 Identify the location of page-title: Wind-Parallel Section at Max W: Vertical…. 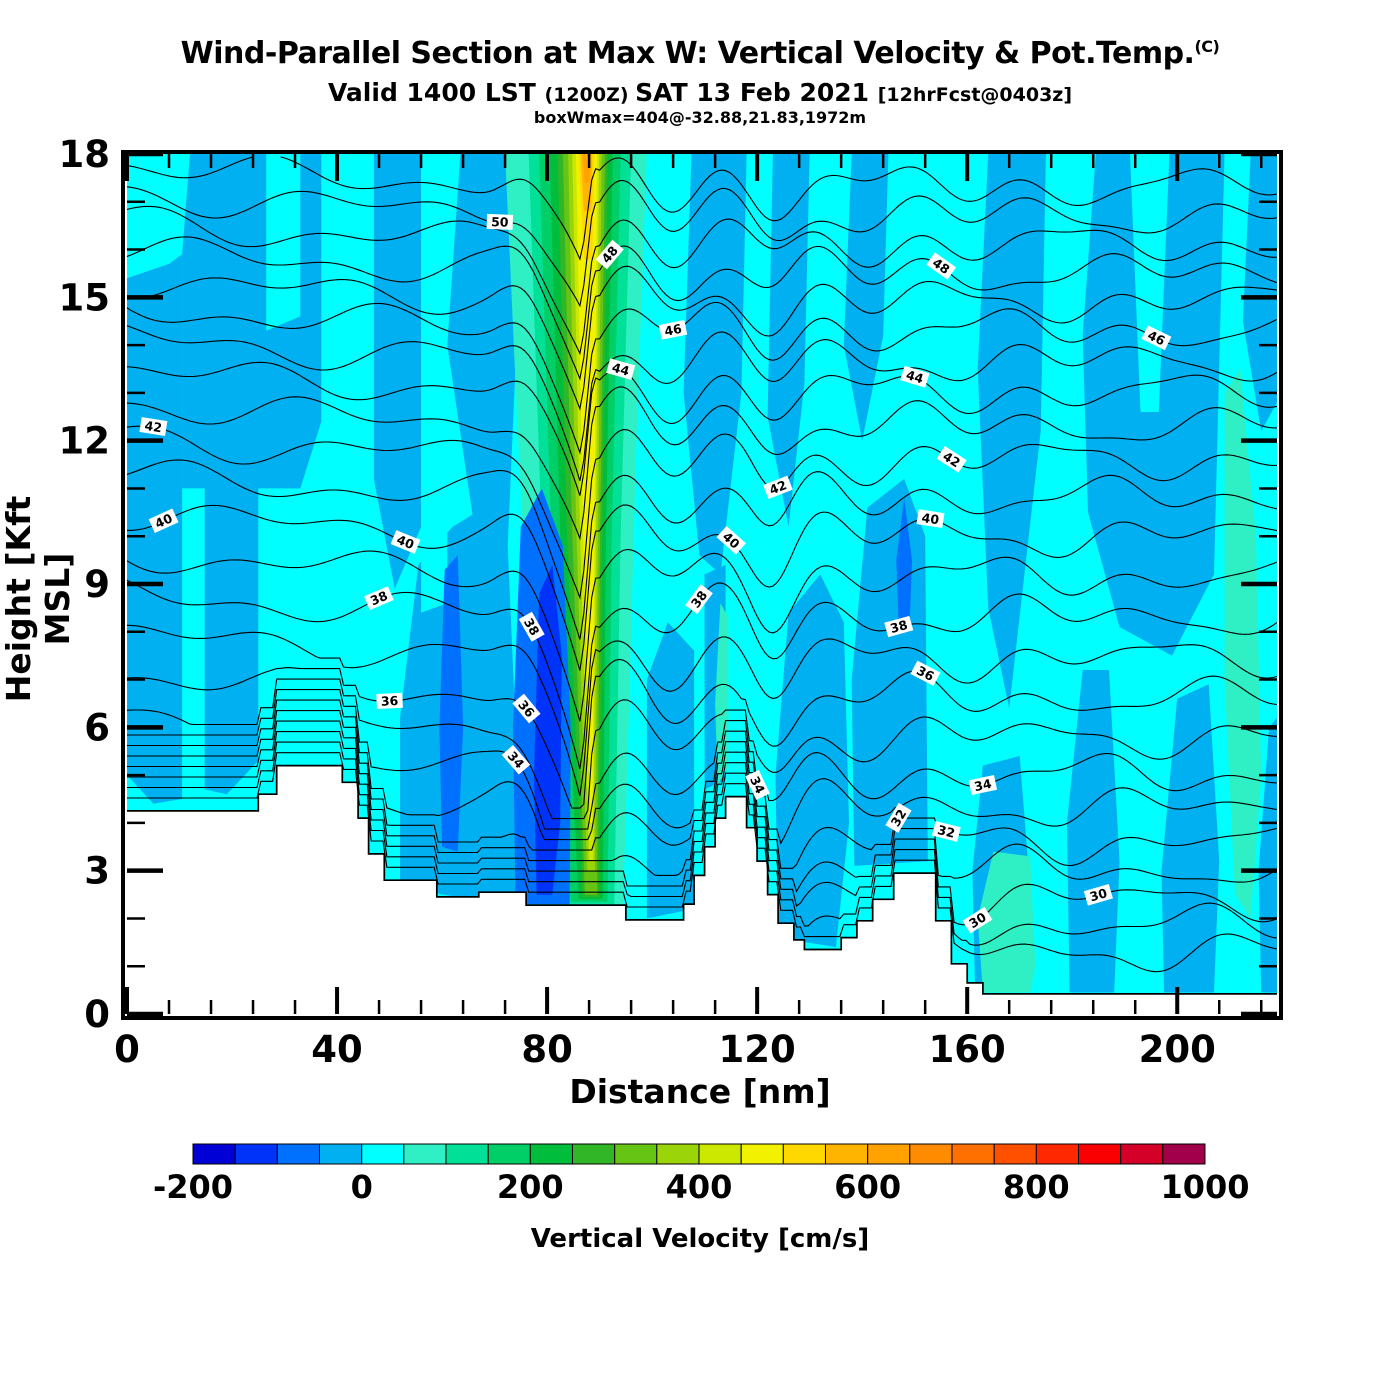
(700, 53).